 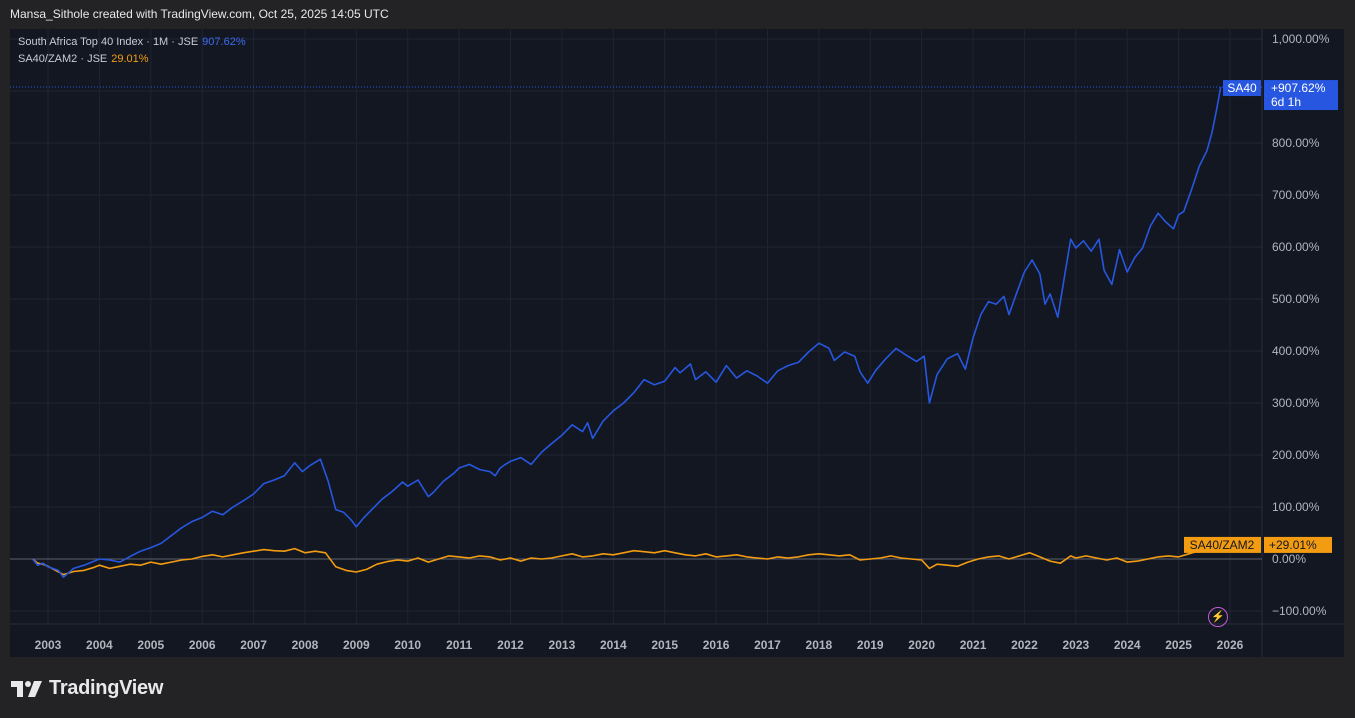 I want to click on legend-secondary: SA40/ZAM2 · JSE 29.01%, so click(x=83, y=59).